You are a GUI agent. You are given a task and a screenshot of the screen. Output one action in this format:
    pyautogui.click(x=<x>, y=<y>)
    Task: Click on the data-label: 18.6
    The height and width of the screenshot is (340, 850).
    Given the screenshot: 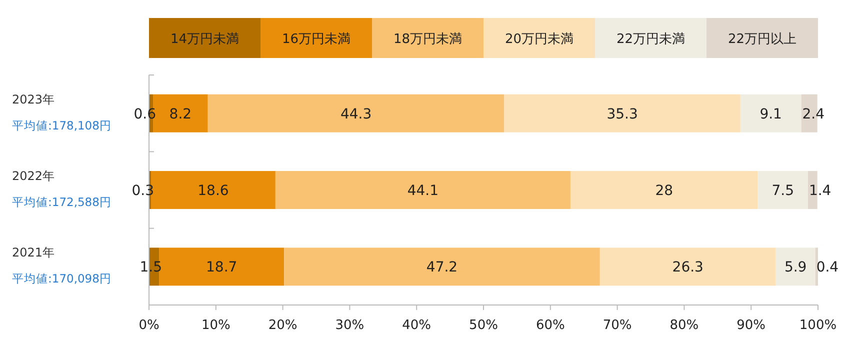 What is the action you would take?
    pyautogui.click(x=213, y=191)
    